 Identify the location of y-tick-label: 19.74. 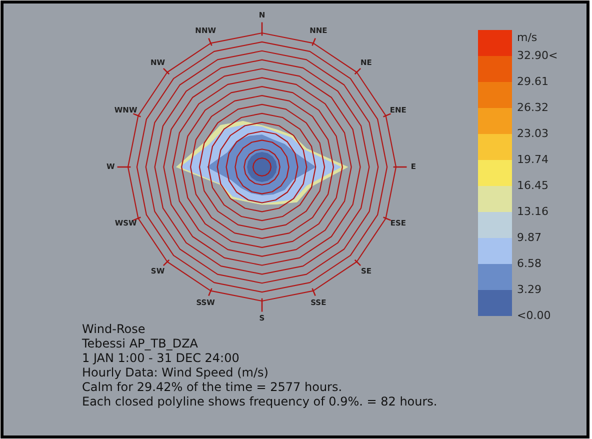
(532, 159).